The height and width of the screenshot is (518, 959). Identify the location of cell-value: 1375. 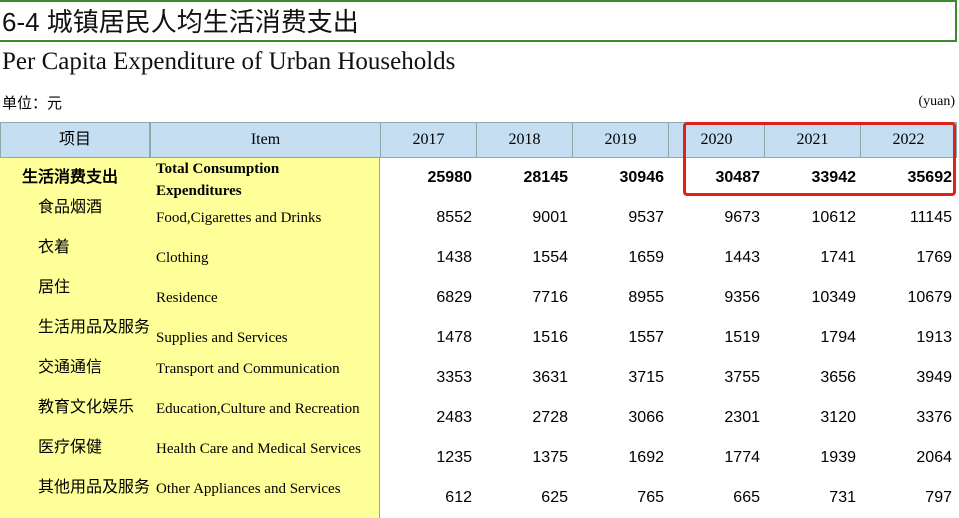
(550, 457).